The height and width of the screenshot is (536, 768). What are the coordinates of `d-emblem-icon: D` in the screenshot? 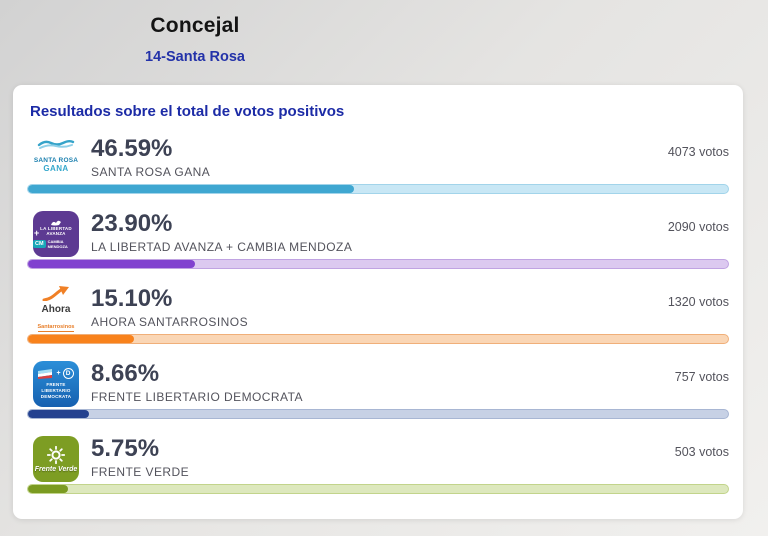 It's located at (68, 374).